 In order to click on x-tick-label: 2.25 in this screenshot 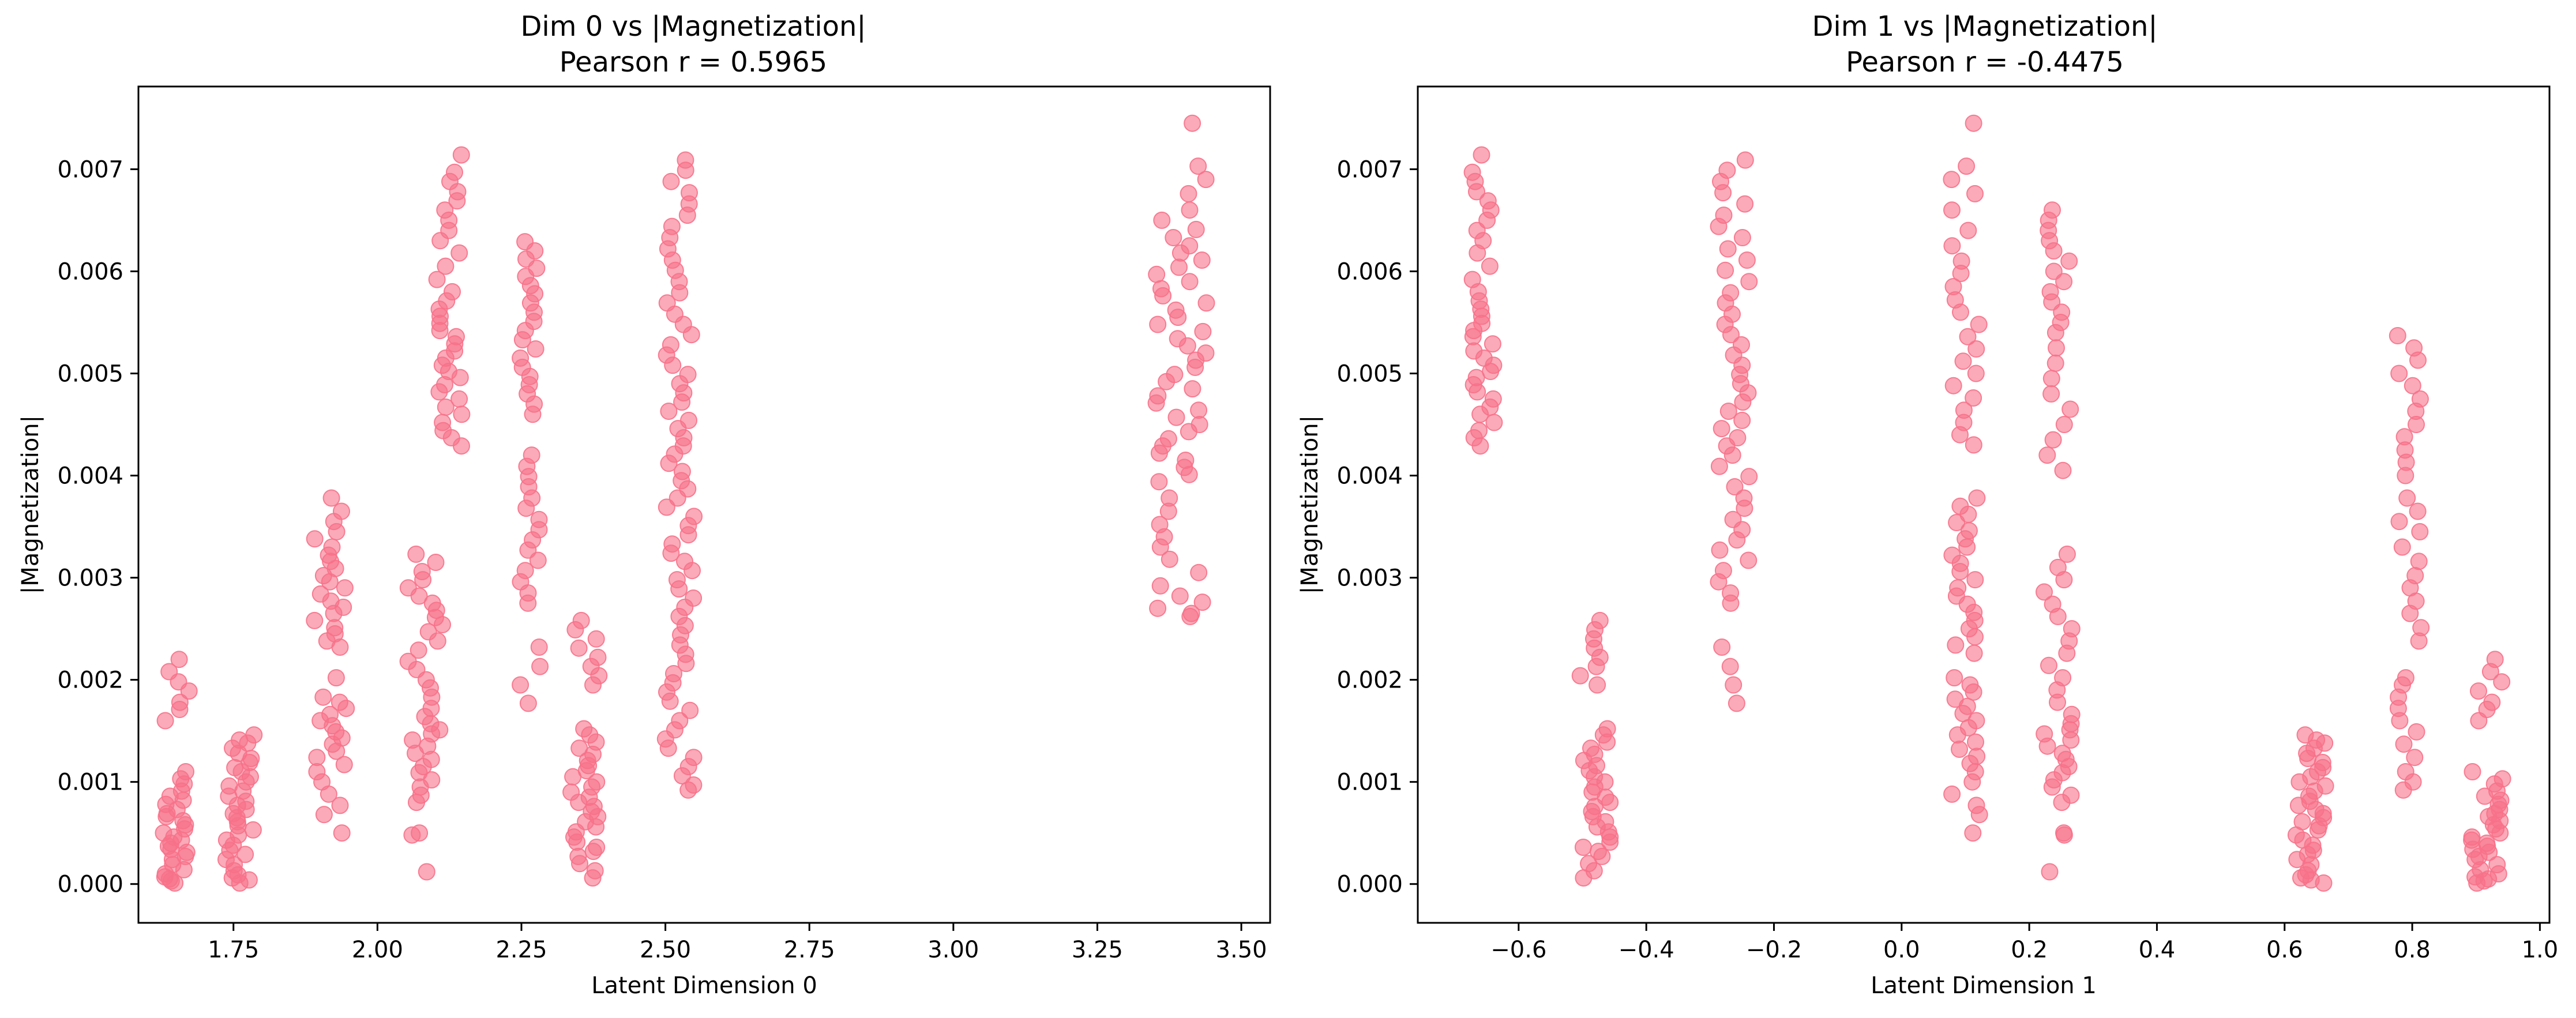, I will do `click(521, 950)`.